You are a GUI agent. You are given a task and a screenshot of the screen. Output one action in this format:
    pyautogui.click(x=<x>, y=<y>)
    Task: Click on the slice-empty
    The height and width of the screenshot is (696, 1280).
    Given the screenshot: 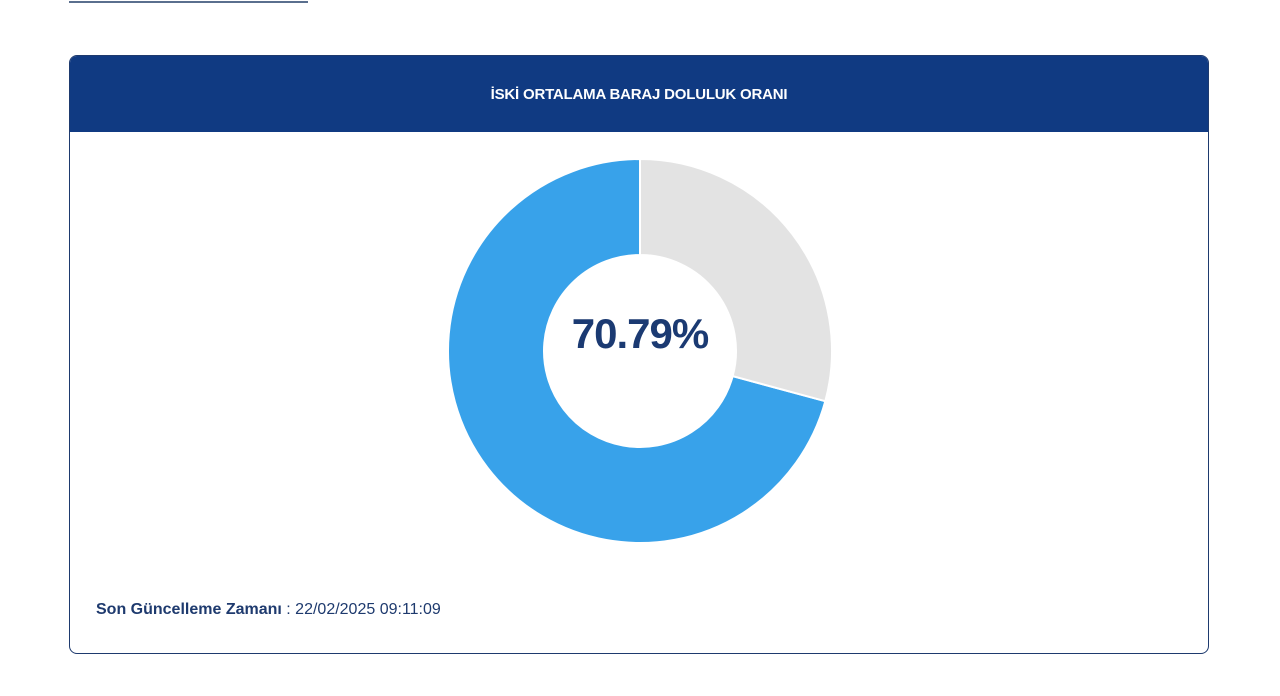 What is the action you would take?
    pyautogui.click(x=736, y=280)
    